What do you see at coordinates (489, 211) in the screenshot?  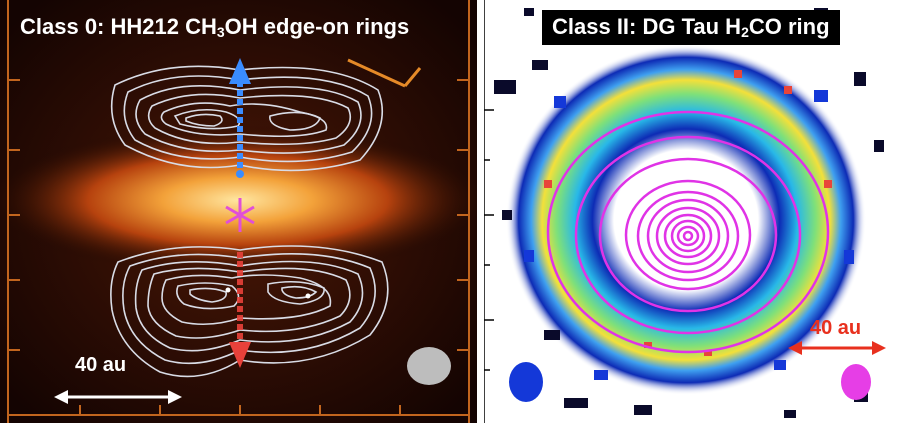 I see `right-frame-ticks` at bounding box center [489, 211].